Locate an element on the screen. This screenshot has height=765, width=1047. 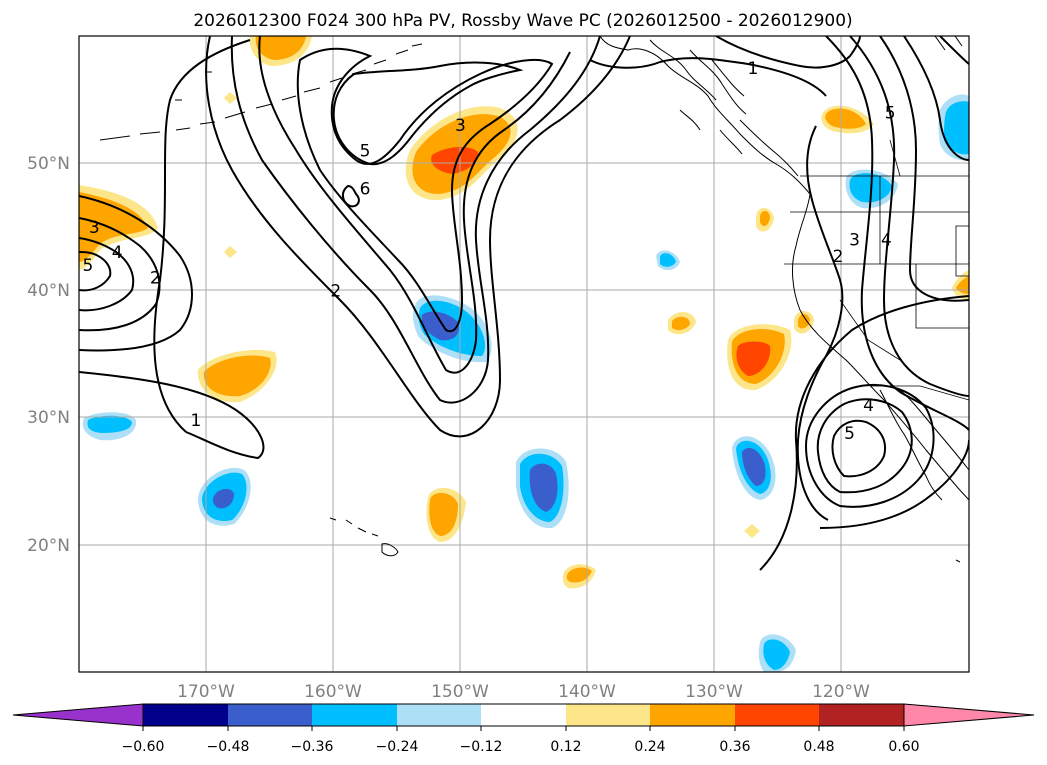
colorbar-tick-label: −0.36 is located at coordinates (312, 747).